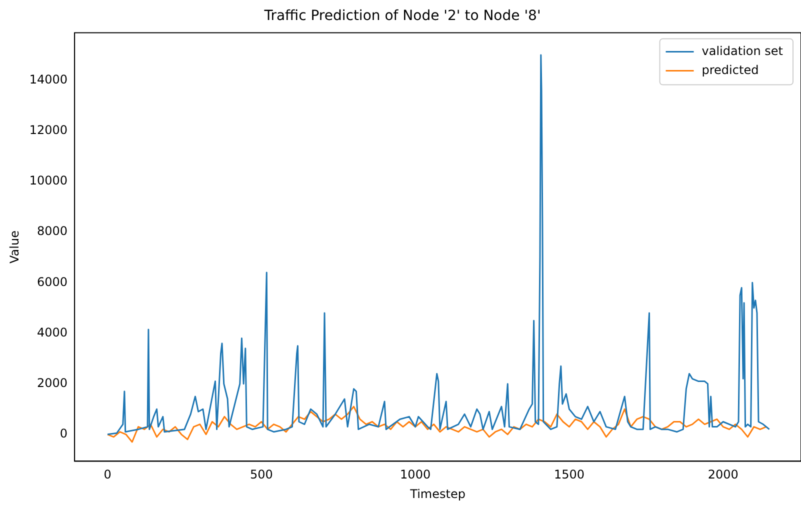  Describe the element at coordinates (52, 383) in the screenshot. I see `y-tick-label: 2000` at that location.